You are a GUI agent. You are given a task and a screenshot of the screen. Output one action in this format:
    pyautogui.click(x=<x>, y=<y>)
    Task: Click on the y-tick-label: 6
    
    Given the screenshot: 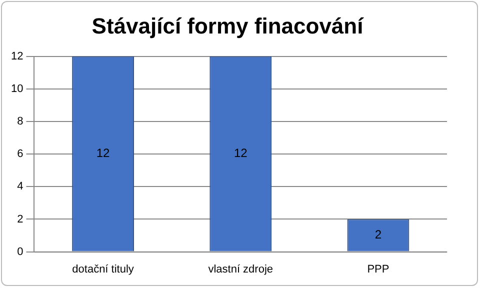 What is the action you would take?
    pyautogui.click(x=20, y=154)
    